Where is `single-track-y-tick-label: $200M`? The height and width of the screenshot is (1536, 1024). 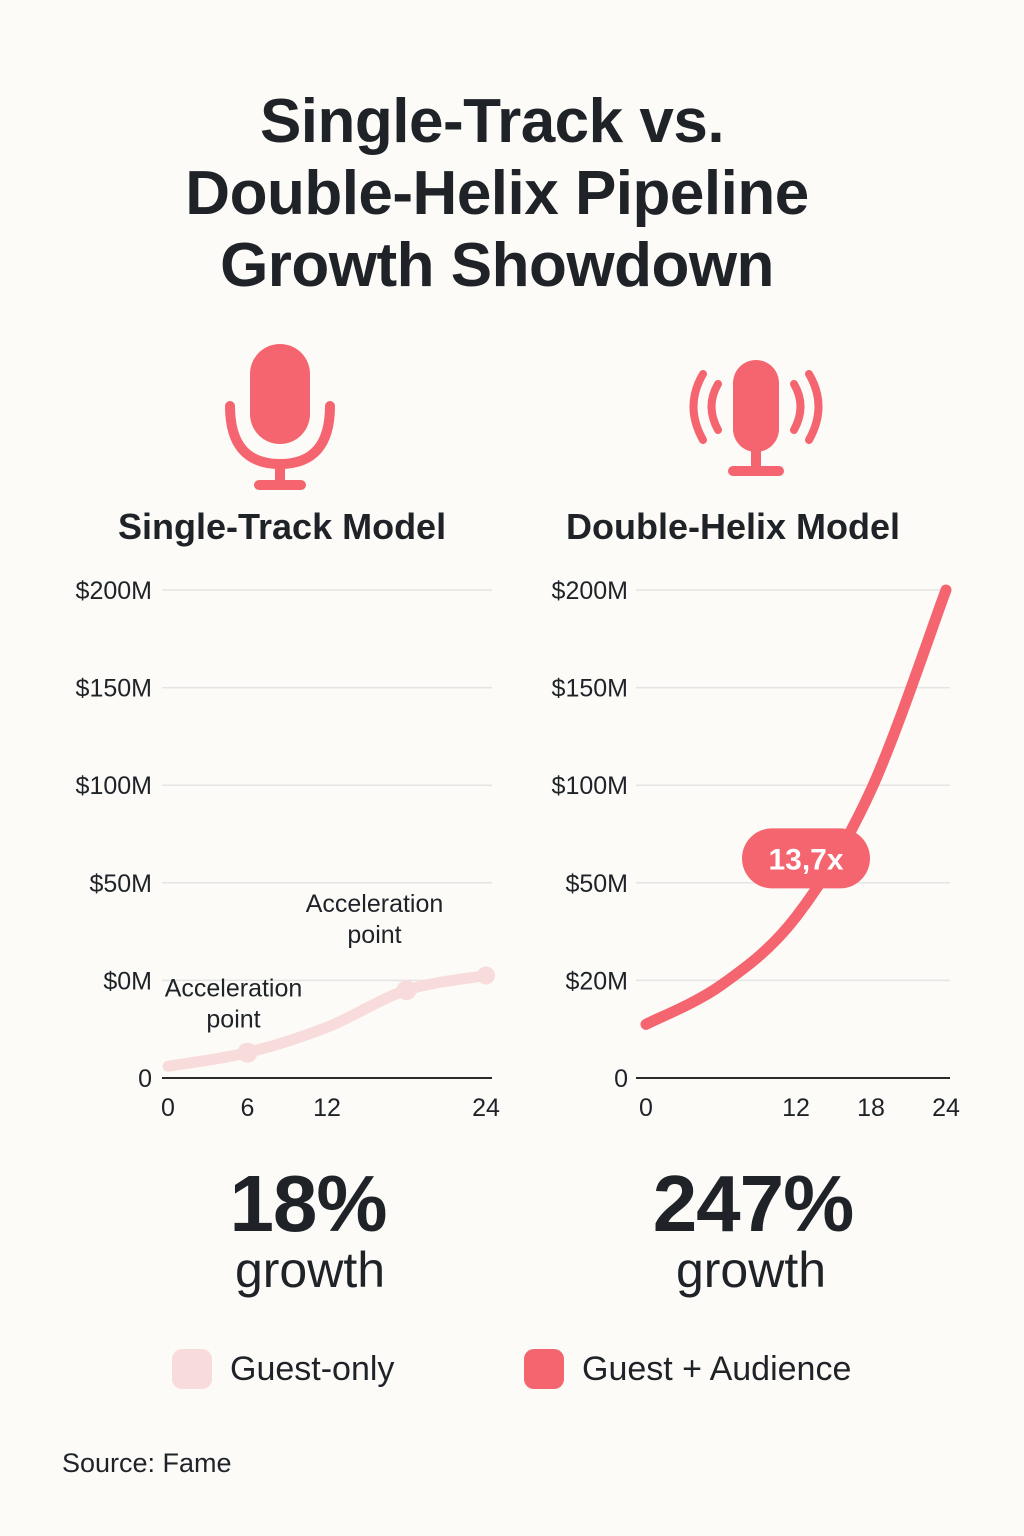 single-track-y-tick-label: $200M is located at coordinates (114, 591).